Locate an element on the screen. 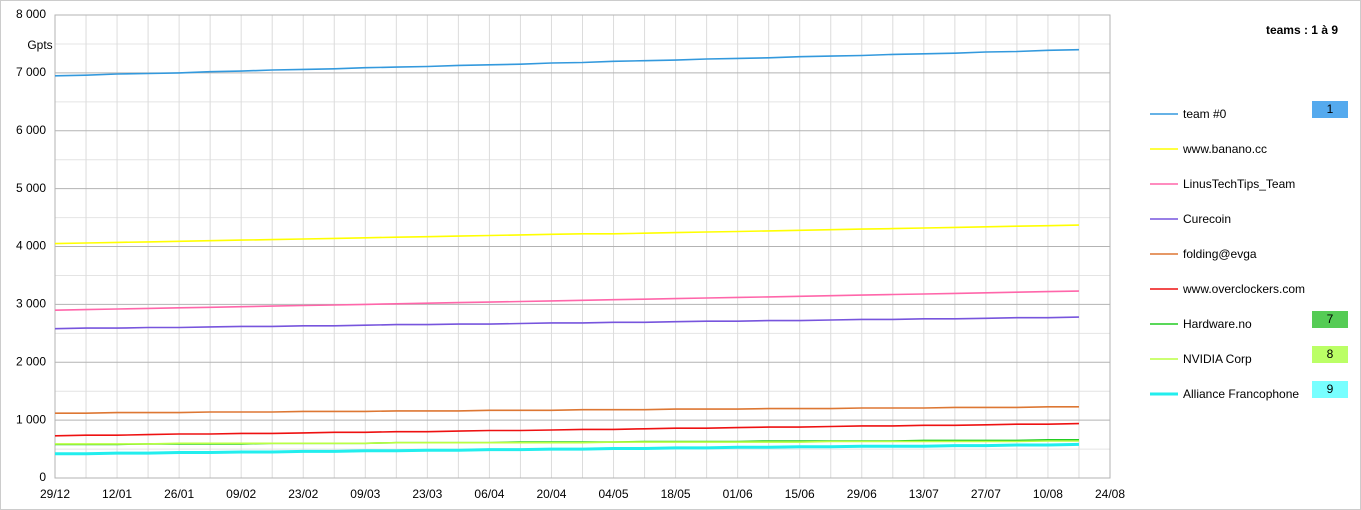 The image size is (1361, 510). x-tick-label: 15/06 is located at coordinates (800, 494).